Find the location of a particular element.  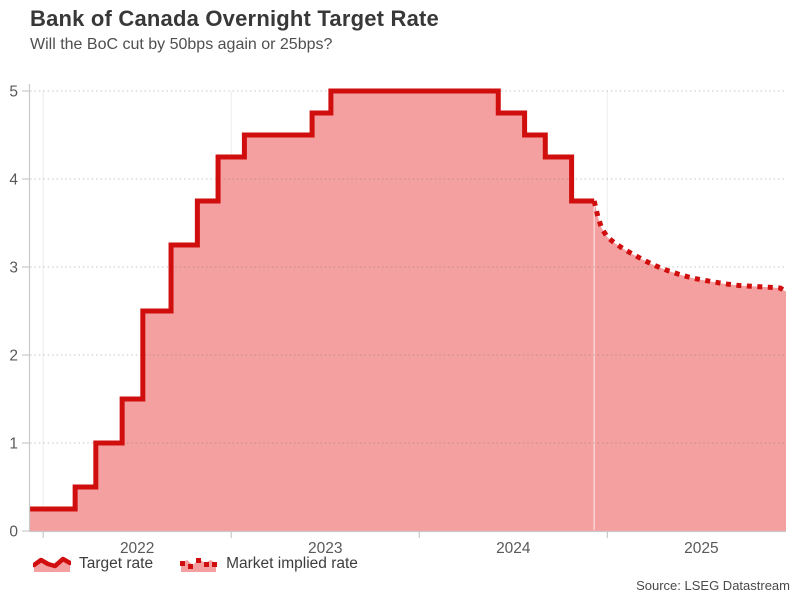

target-rate-line-icon is located at coordinates (52, 564).